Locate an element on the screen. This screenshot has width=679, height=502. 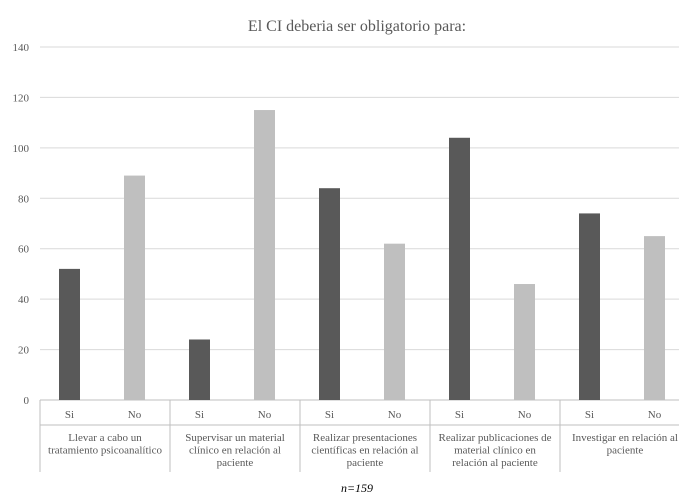
y-tick-label: 0 is located at coordinates (27, 401).